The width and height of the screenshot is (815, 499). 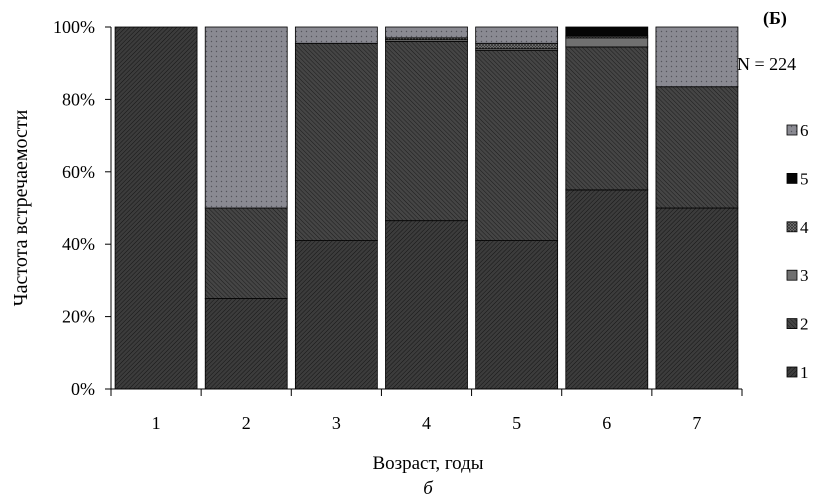 What do you see at coordinates (804, 372) in the screenshot?
I see `legend-label-1: 1` at bounding box center [804, 372].